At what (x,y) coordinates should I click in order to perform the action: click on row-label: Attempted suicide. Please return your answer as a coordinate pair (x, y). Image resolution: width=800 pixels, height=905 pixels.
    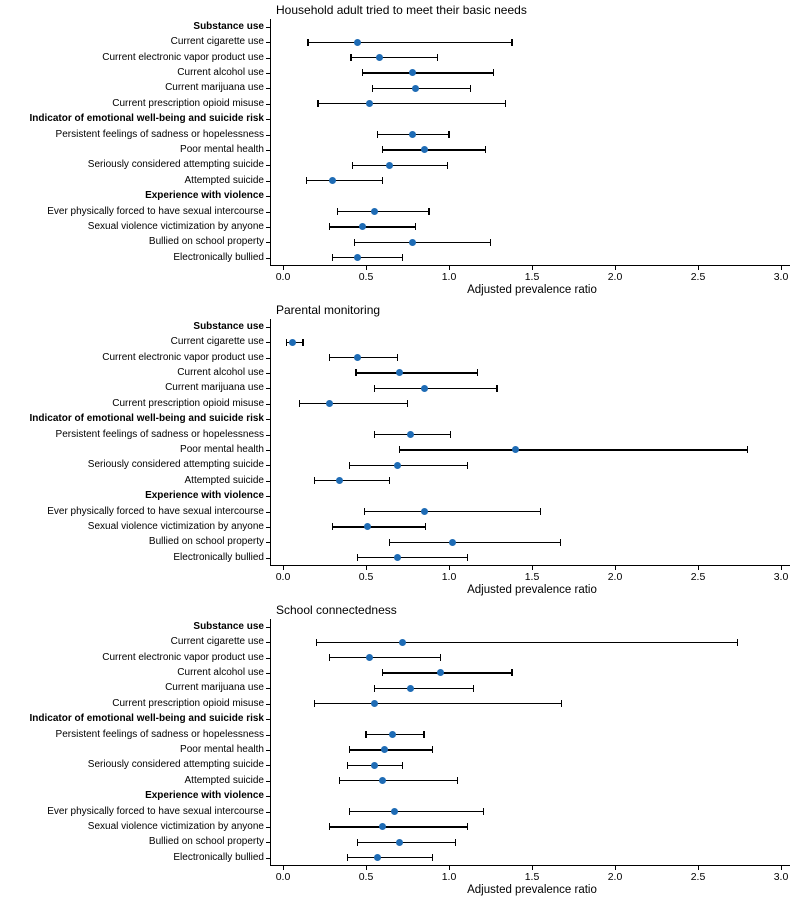
    Looking at the image, I should click on (224, 780).